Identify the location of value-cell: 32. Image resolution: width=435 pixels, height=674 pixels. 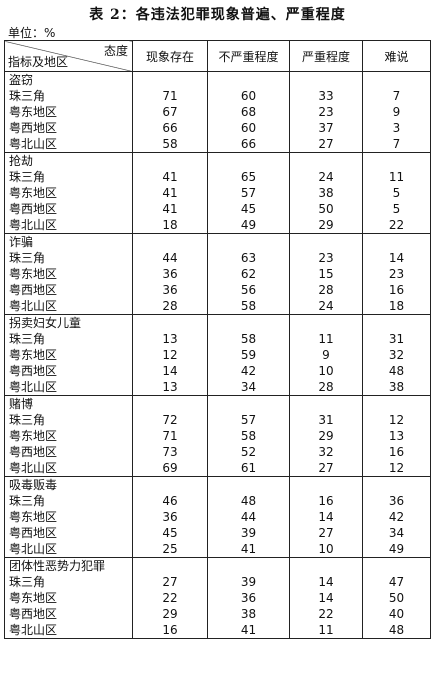
(326, 452).